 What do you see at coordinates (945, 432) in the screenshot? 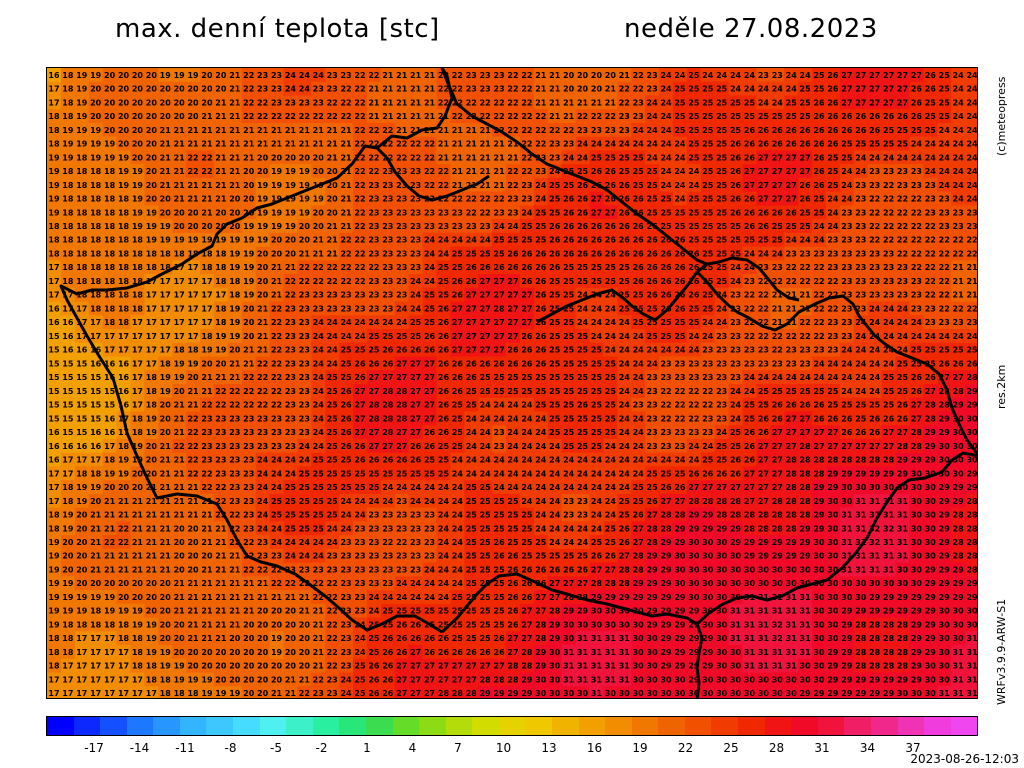
I see `grid-temperature-value: 29` at bounding box center [945, 432].